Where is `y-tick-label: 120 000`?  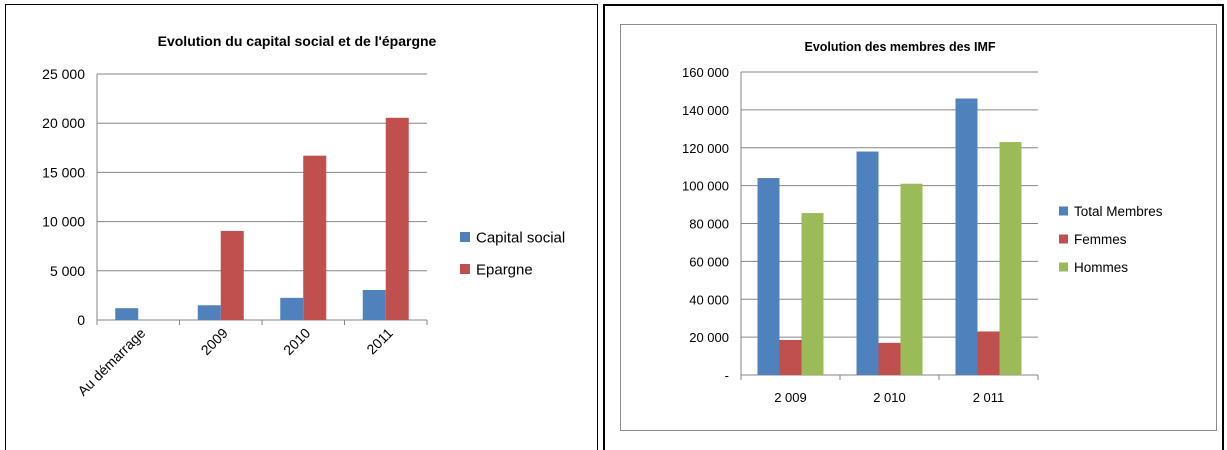
y-tick-label: 120 000 is located at coordinates (705, 148).